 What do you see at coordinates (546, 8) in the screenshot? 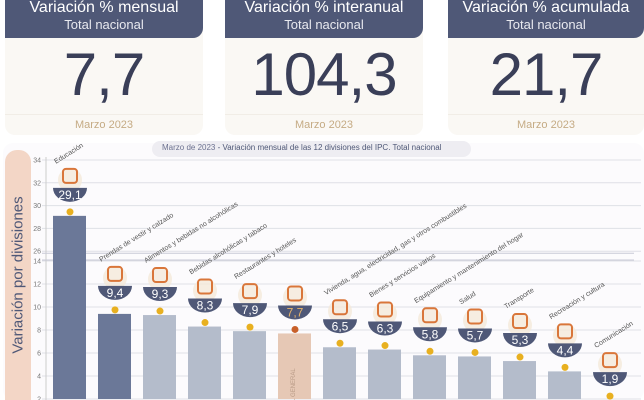
I see `card-title: Variación % acumulada` at bounding box center [546, 8].